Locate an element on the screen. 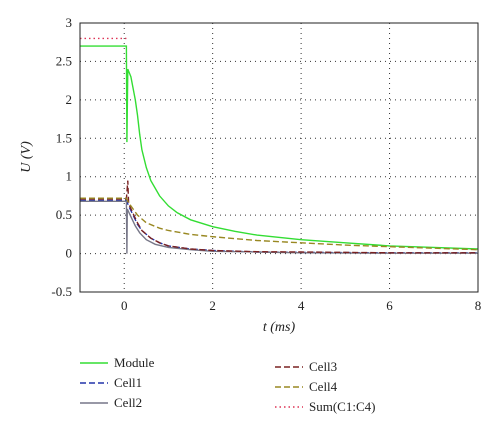 The width and height of the screenshot is (500, 432). y-tick-label: 1.5 is located at coordinates (64, 137).